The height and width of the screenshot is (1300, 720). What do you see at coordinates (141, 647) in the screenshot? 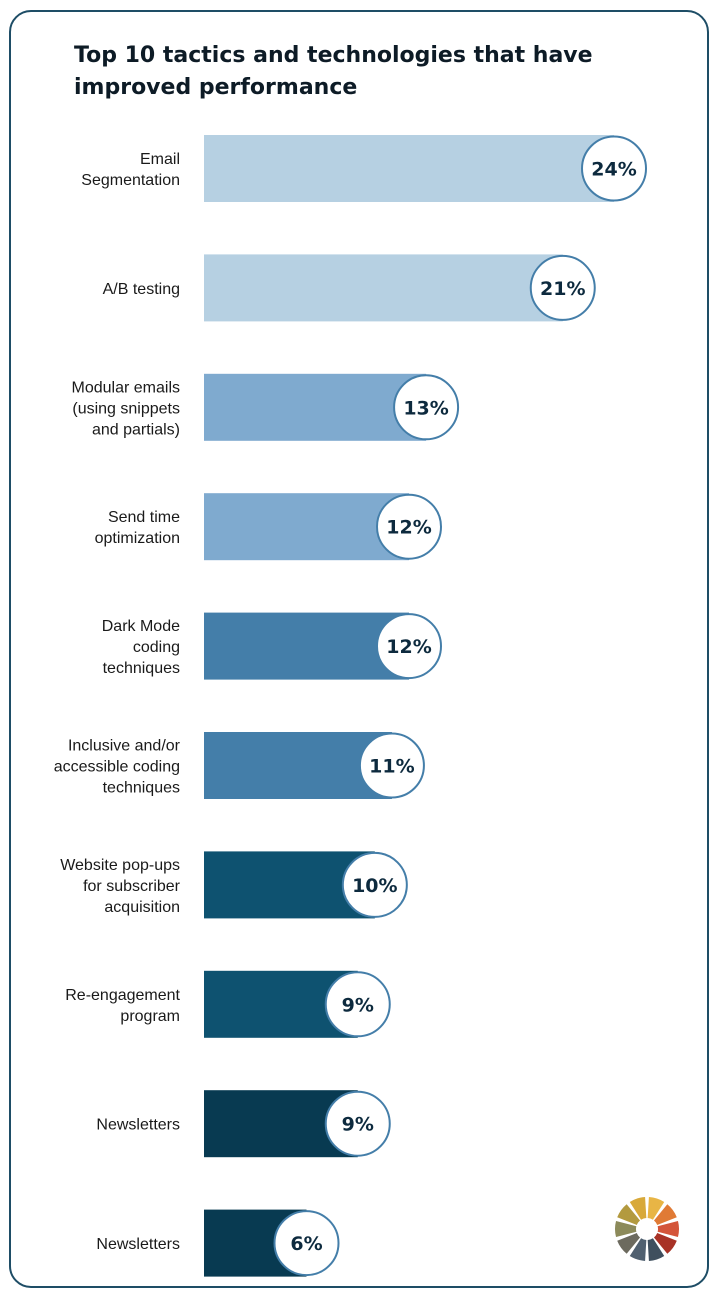
I see `category-label: Dark Mode coding techniques` at bounding box center [141, 647].